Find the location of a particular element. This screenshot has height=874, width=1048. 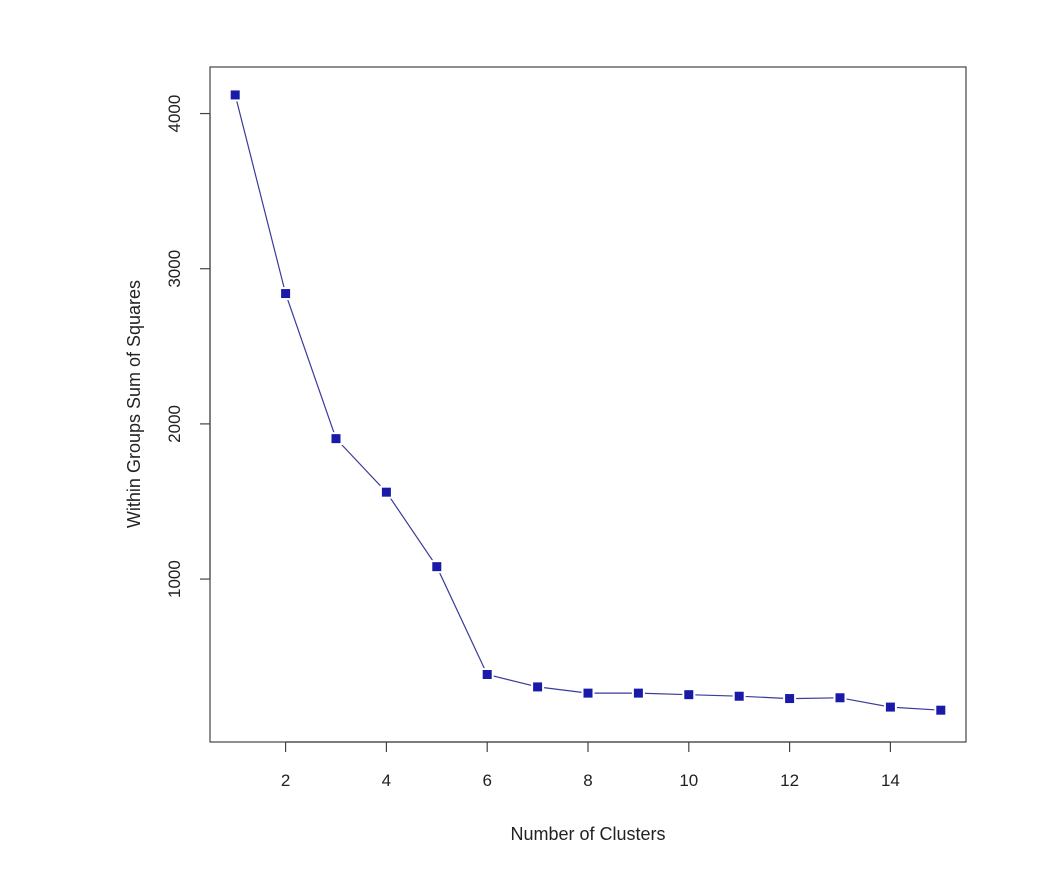

x-tick-label: 8 is located at coordinates (587, 780).